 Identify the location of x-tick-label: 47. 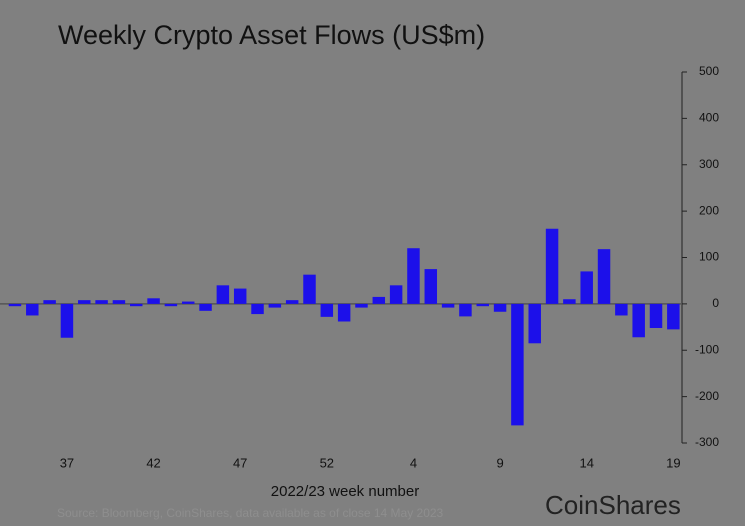
(240, 462).